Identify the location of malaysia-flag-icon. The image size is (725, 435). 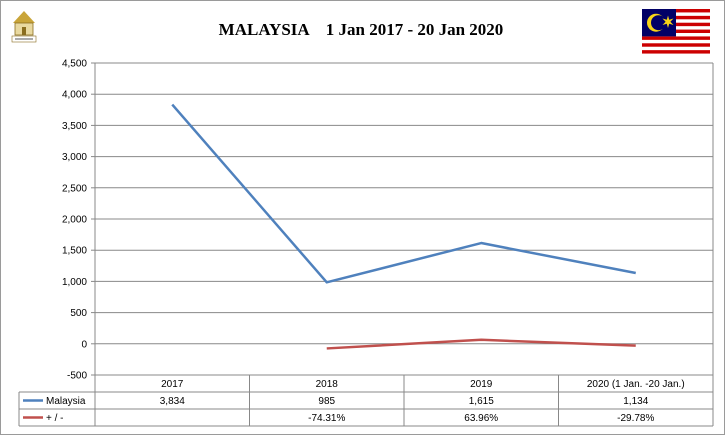
(676, 33).